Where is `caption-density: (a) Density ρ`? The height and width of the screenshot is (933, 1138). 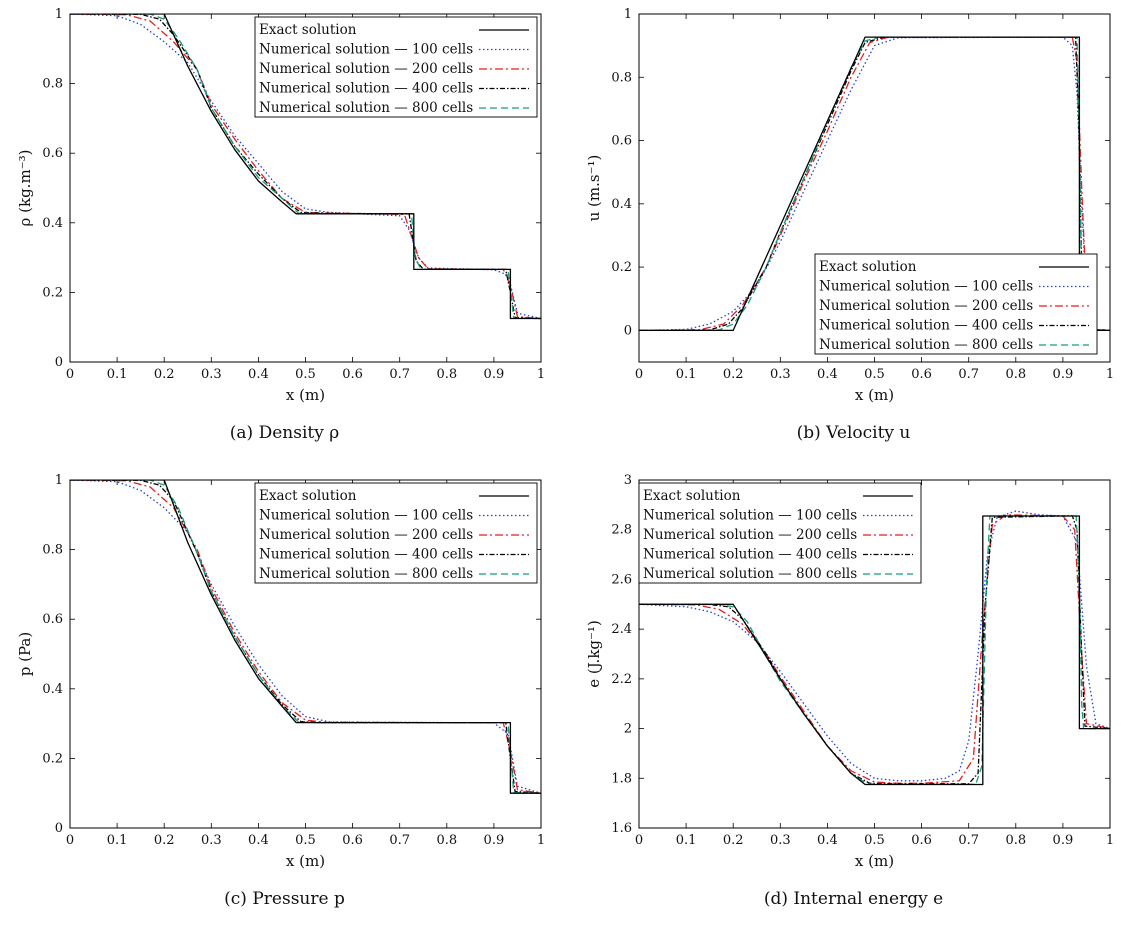
caption-density: (a) Density ρ is located at coordinates (284, 433).